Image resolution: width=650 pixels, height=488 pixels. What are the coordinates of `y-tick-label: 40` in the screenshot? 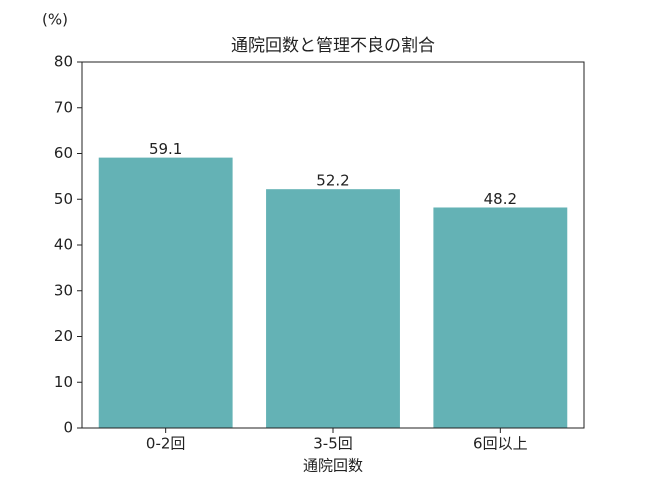 It's located at (63, 245).